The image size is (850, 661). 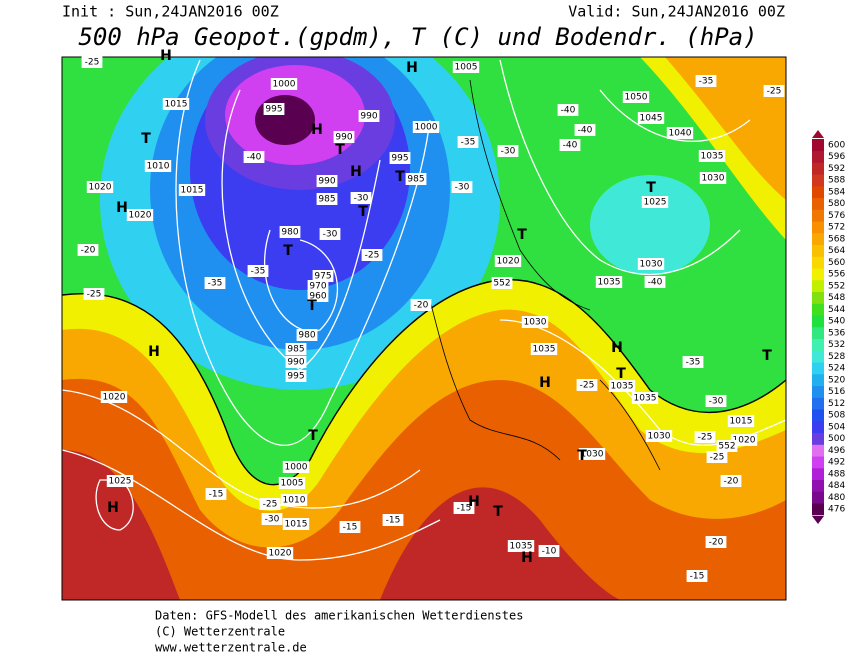 I want to click on isobar, so click(x=620, y=167).